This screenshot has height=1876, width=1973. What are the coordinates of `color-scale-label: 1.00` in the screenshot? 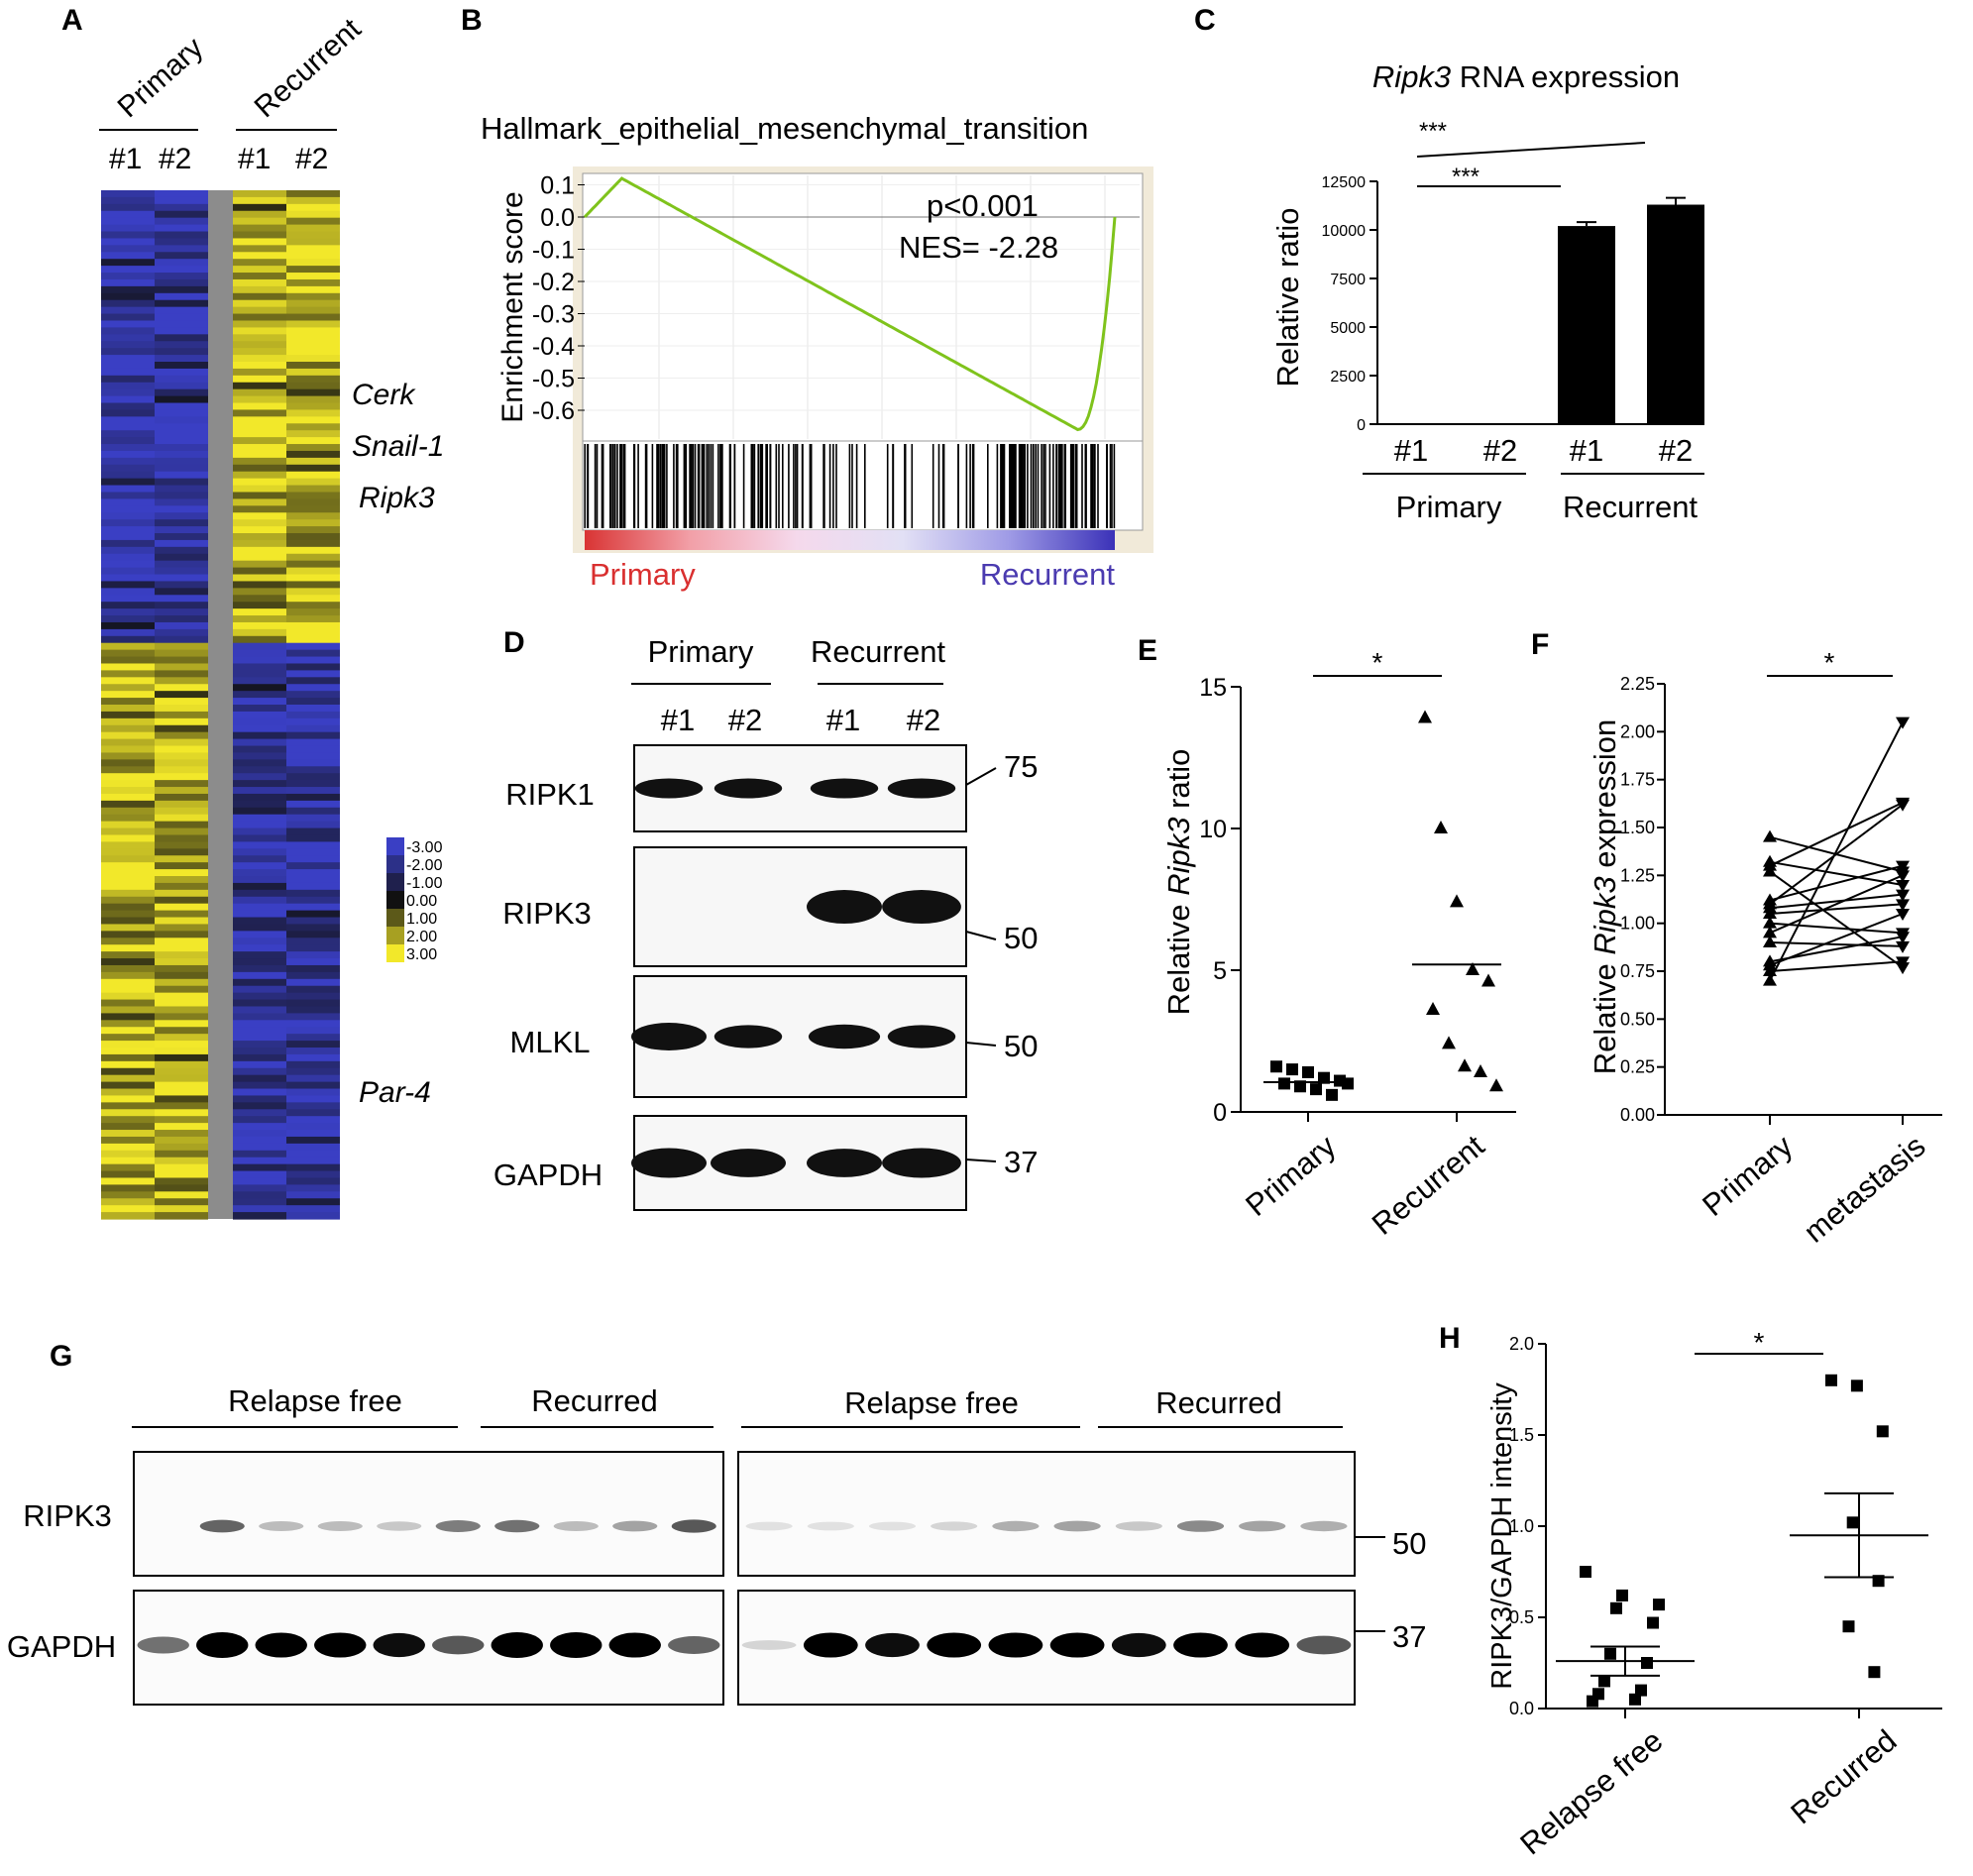 It's located at (421, 919).